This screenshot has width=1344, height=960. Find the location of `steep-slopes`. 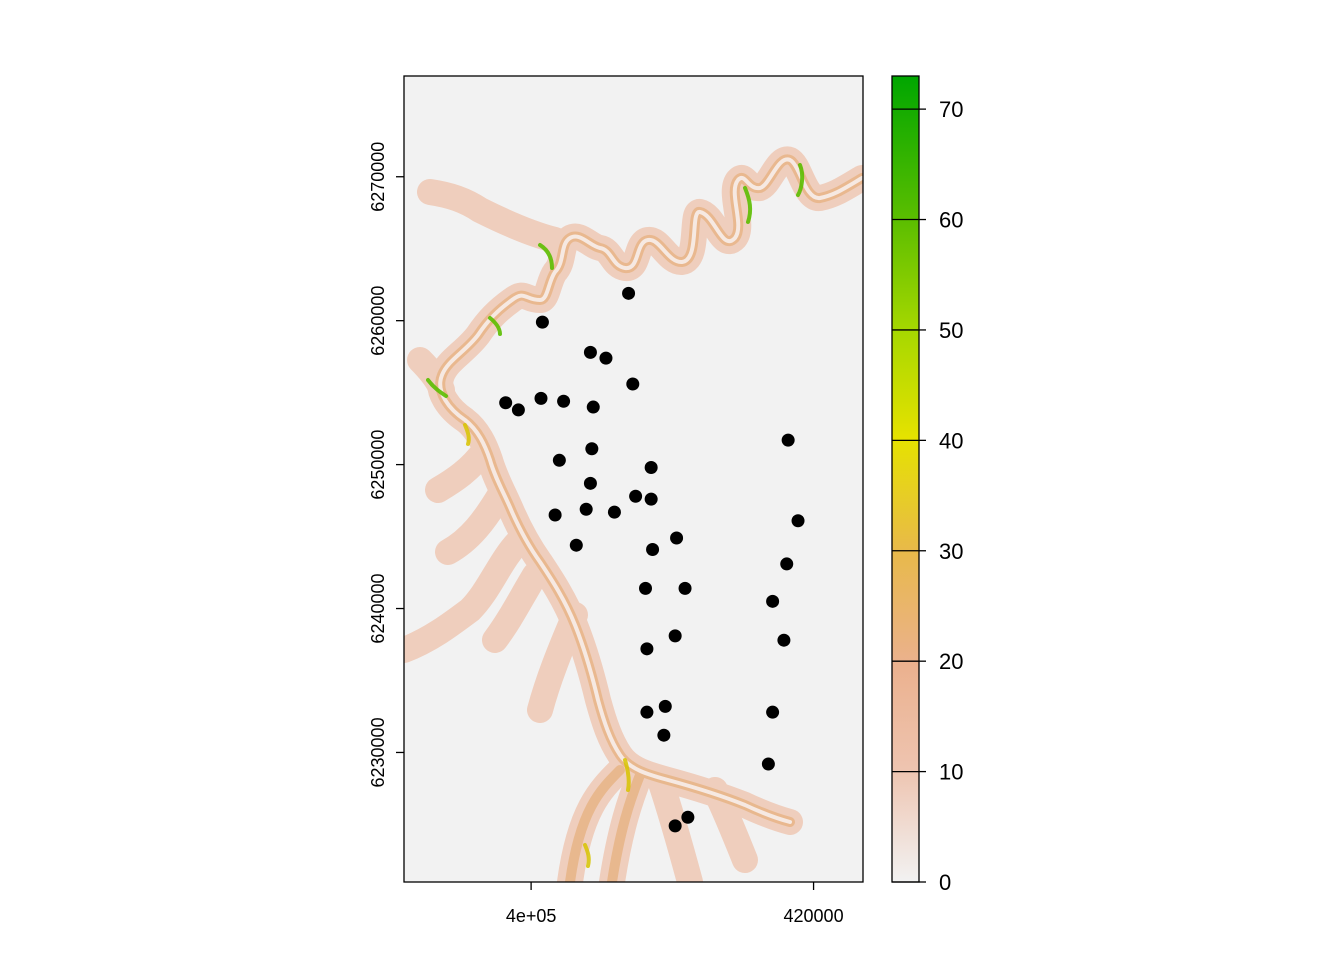

steep-slopes is located at coordinates (615, 280).